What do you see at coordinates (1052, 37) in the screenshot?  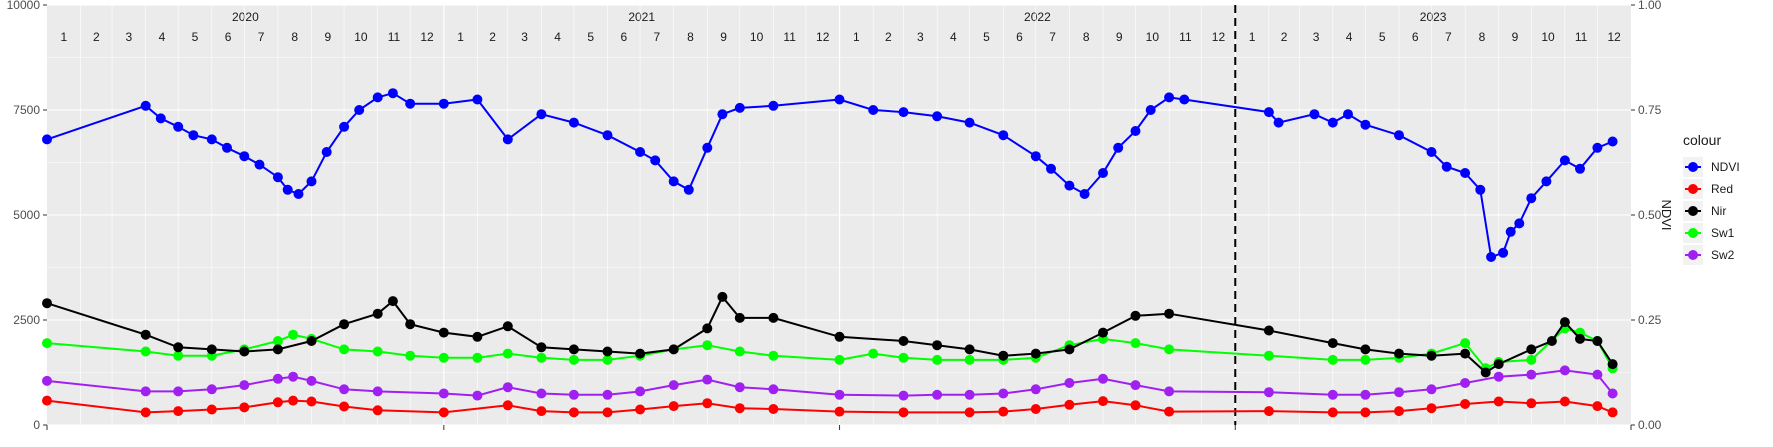 I see `month-label: 7` at bounding box center [1052, 37].